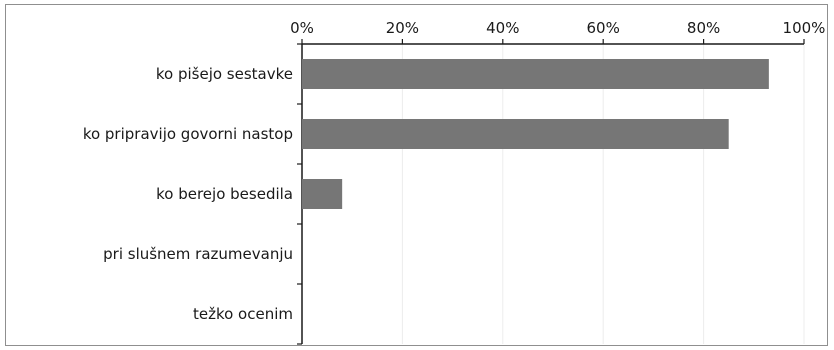  I want to click on x-tick-label: 80%, so click(703, 28).